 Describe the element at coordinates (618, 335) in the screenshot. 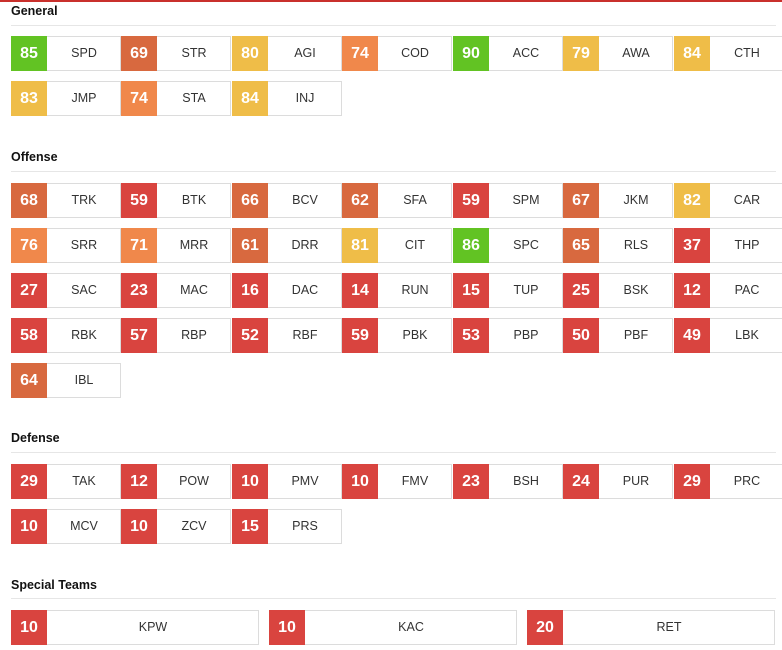

I see `attribute-tile-pbf: 50 PBF` at that location.